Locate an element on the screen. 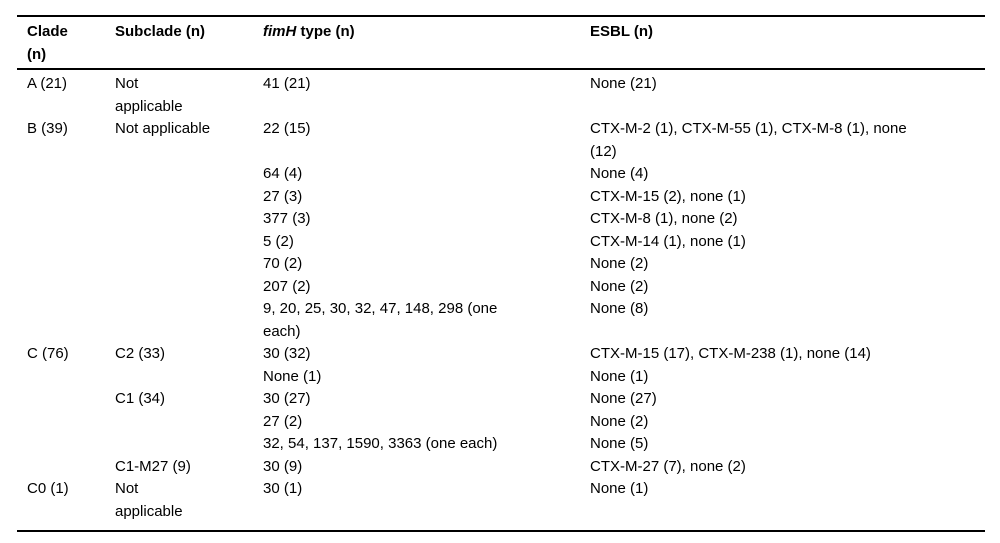  cell-esbl: CTX-M-15 (2), none (1) is located at coordinates (668, 196).